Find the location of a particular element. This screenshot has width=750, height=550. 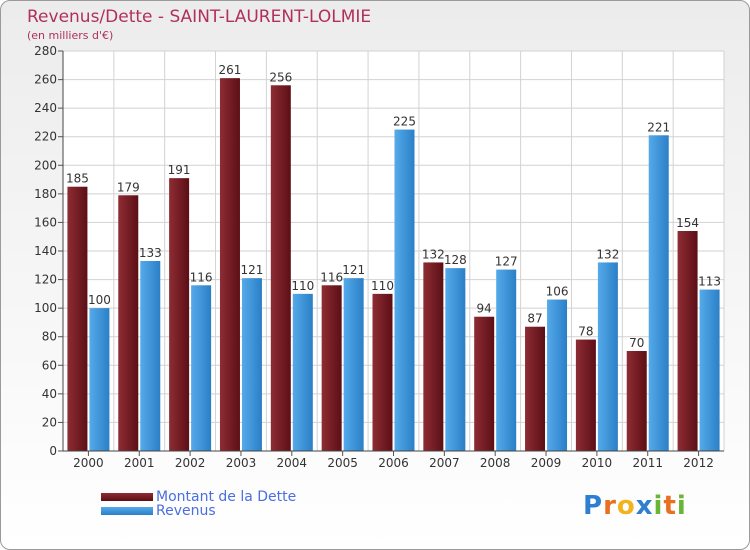

x-tick-label-2010: 2010 is located at coordinates (597, 463).